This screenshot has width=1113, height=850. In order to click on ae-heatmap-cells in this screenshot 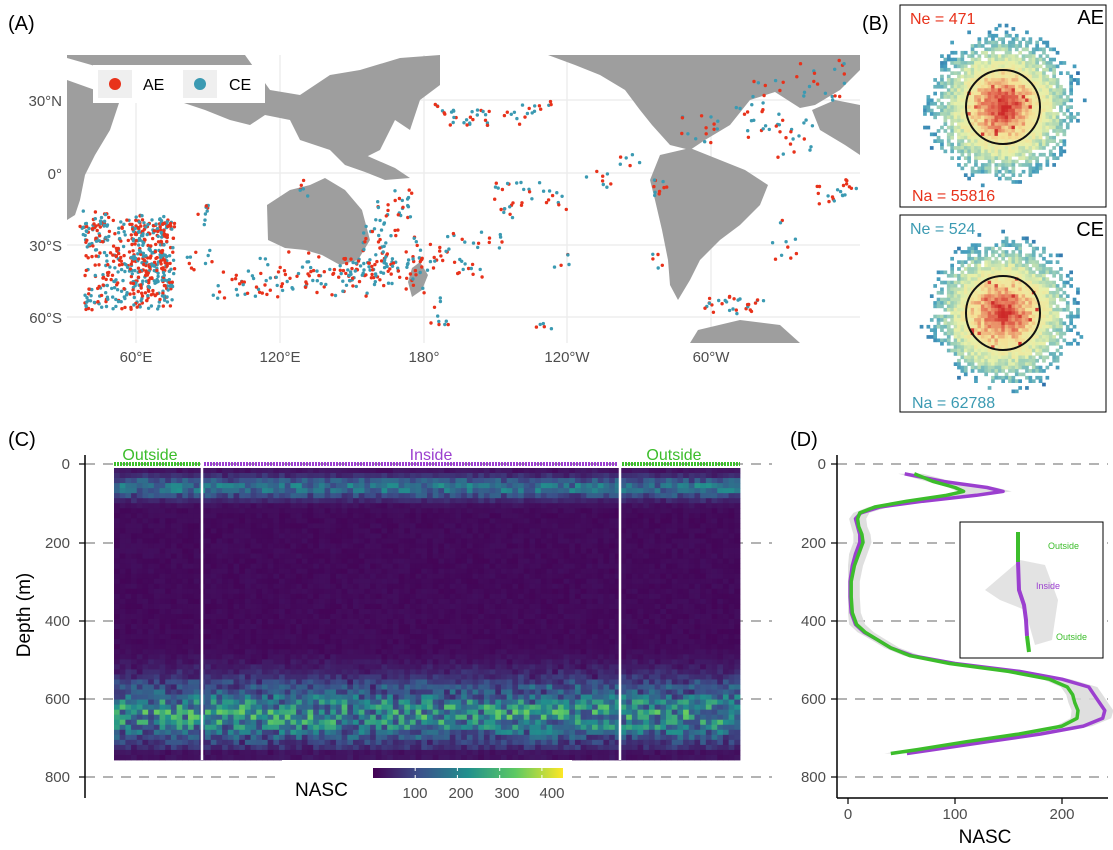, I will do `click(1005, 105)`.